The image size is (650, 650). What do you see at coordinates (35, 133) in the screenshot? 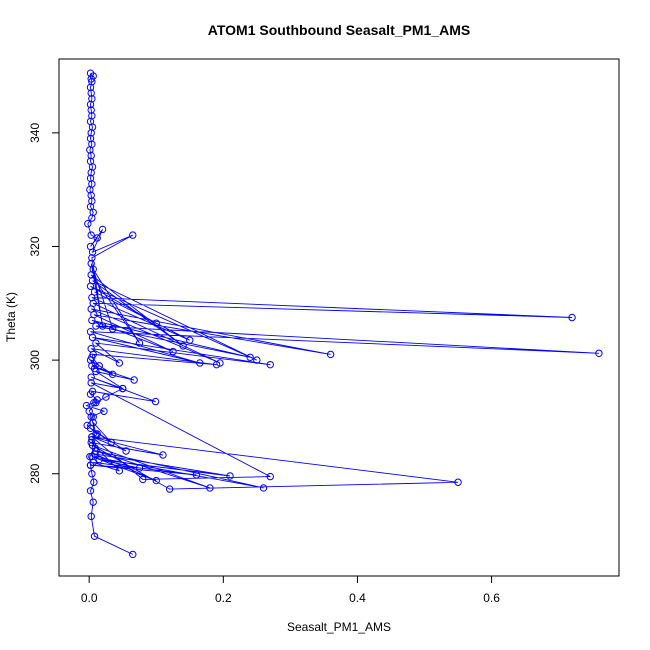
I see `y-tick-label: 340` at bounding box center [35, 133].